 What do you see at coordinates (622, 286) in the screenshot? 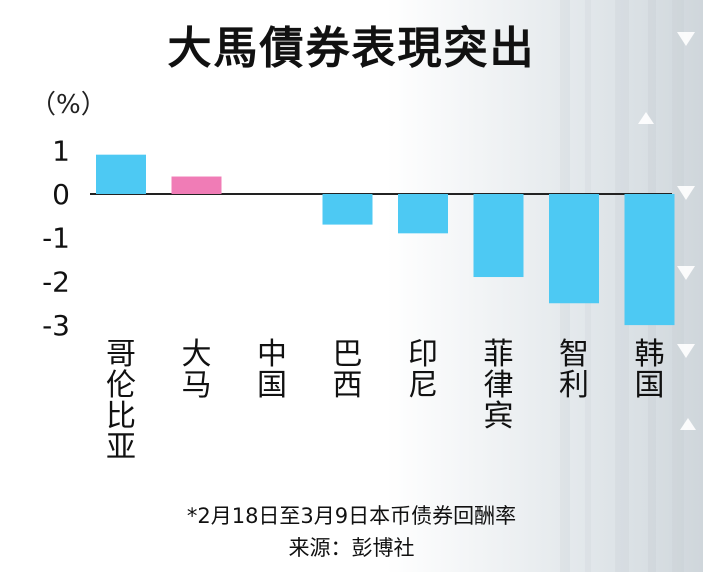
I see `background-stripe` at bounding box center [622, 286].